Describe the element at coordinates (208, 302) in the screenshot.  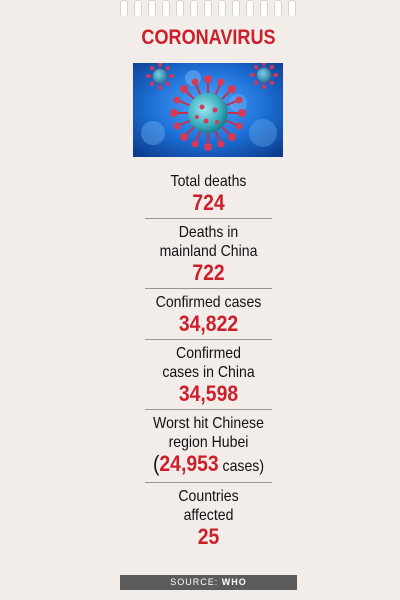
I see `stat-label: Confirmed cases` at that location.